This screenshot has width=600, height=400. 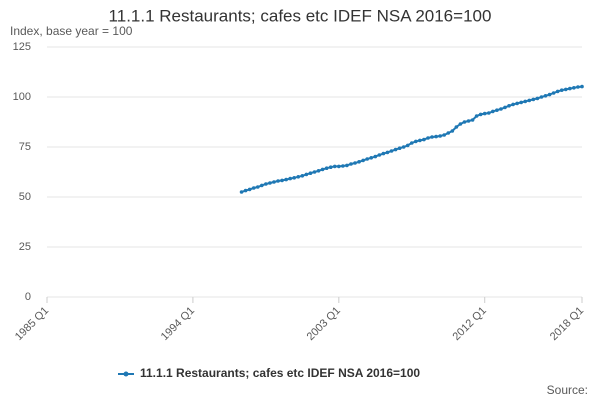 What do you see at coordinates (25, 197) in the screenshot?
I see `y-tick-label: 50` at bounding box center [25, 197].